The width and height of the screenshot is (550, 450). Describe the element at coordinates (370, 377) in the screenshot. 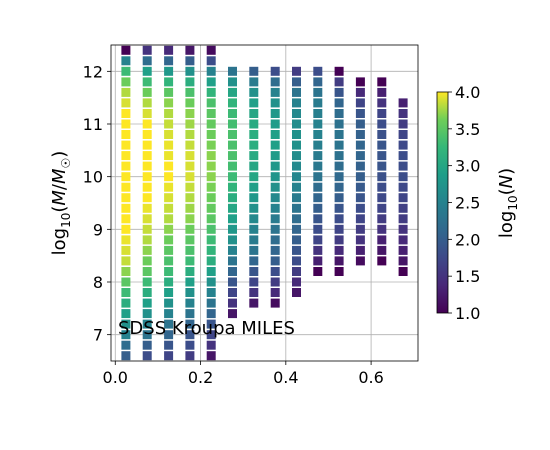

I see `x-tick-label: 0.6` at that location.